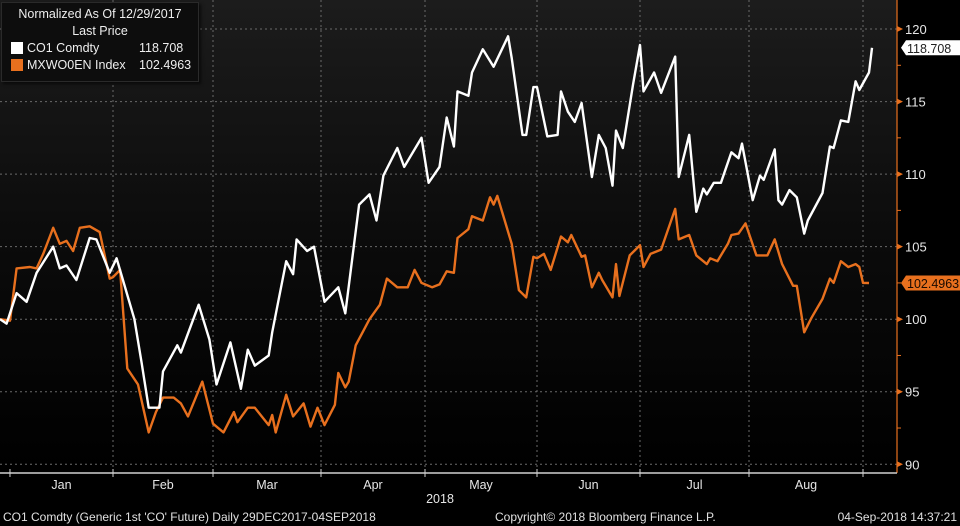  Describe the element at coordinates (372, 485) in the screenshot. I see `x-tick-label-apr: Apr` at that location.